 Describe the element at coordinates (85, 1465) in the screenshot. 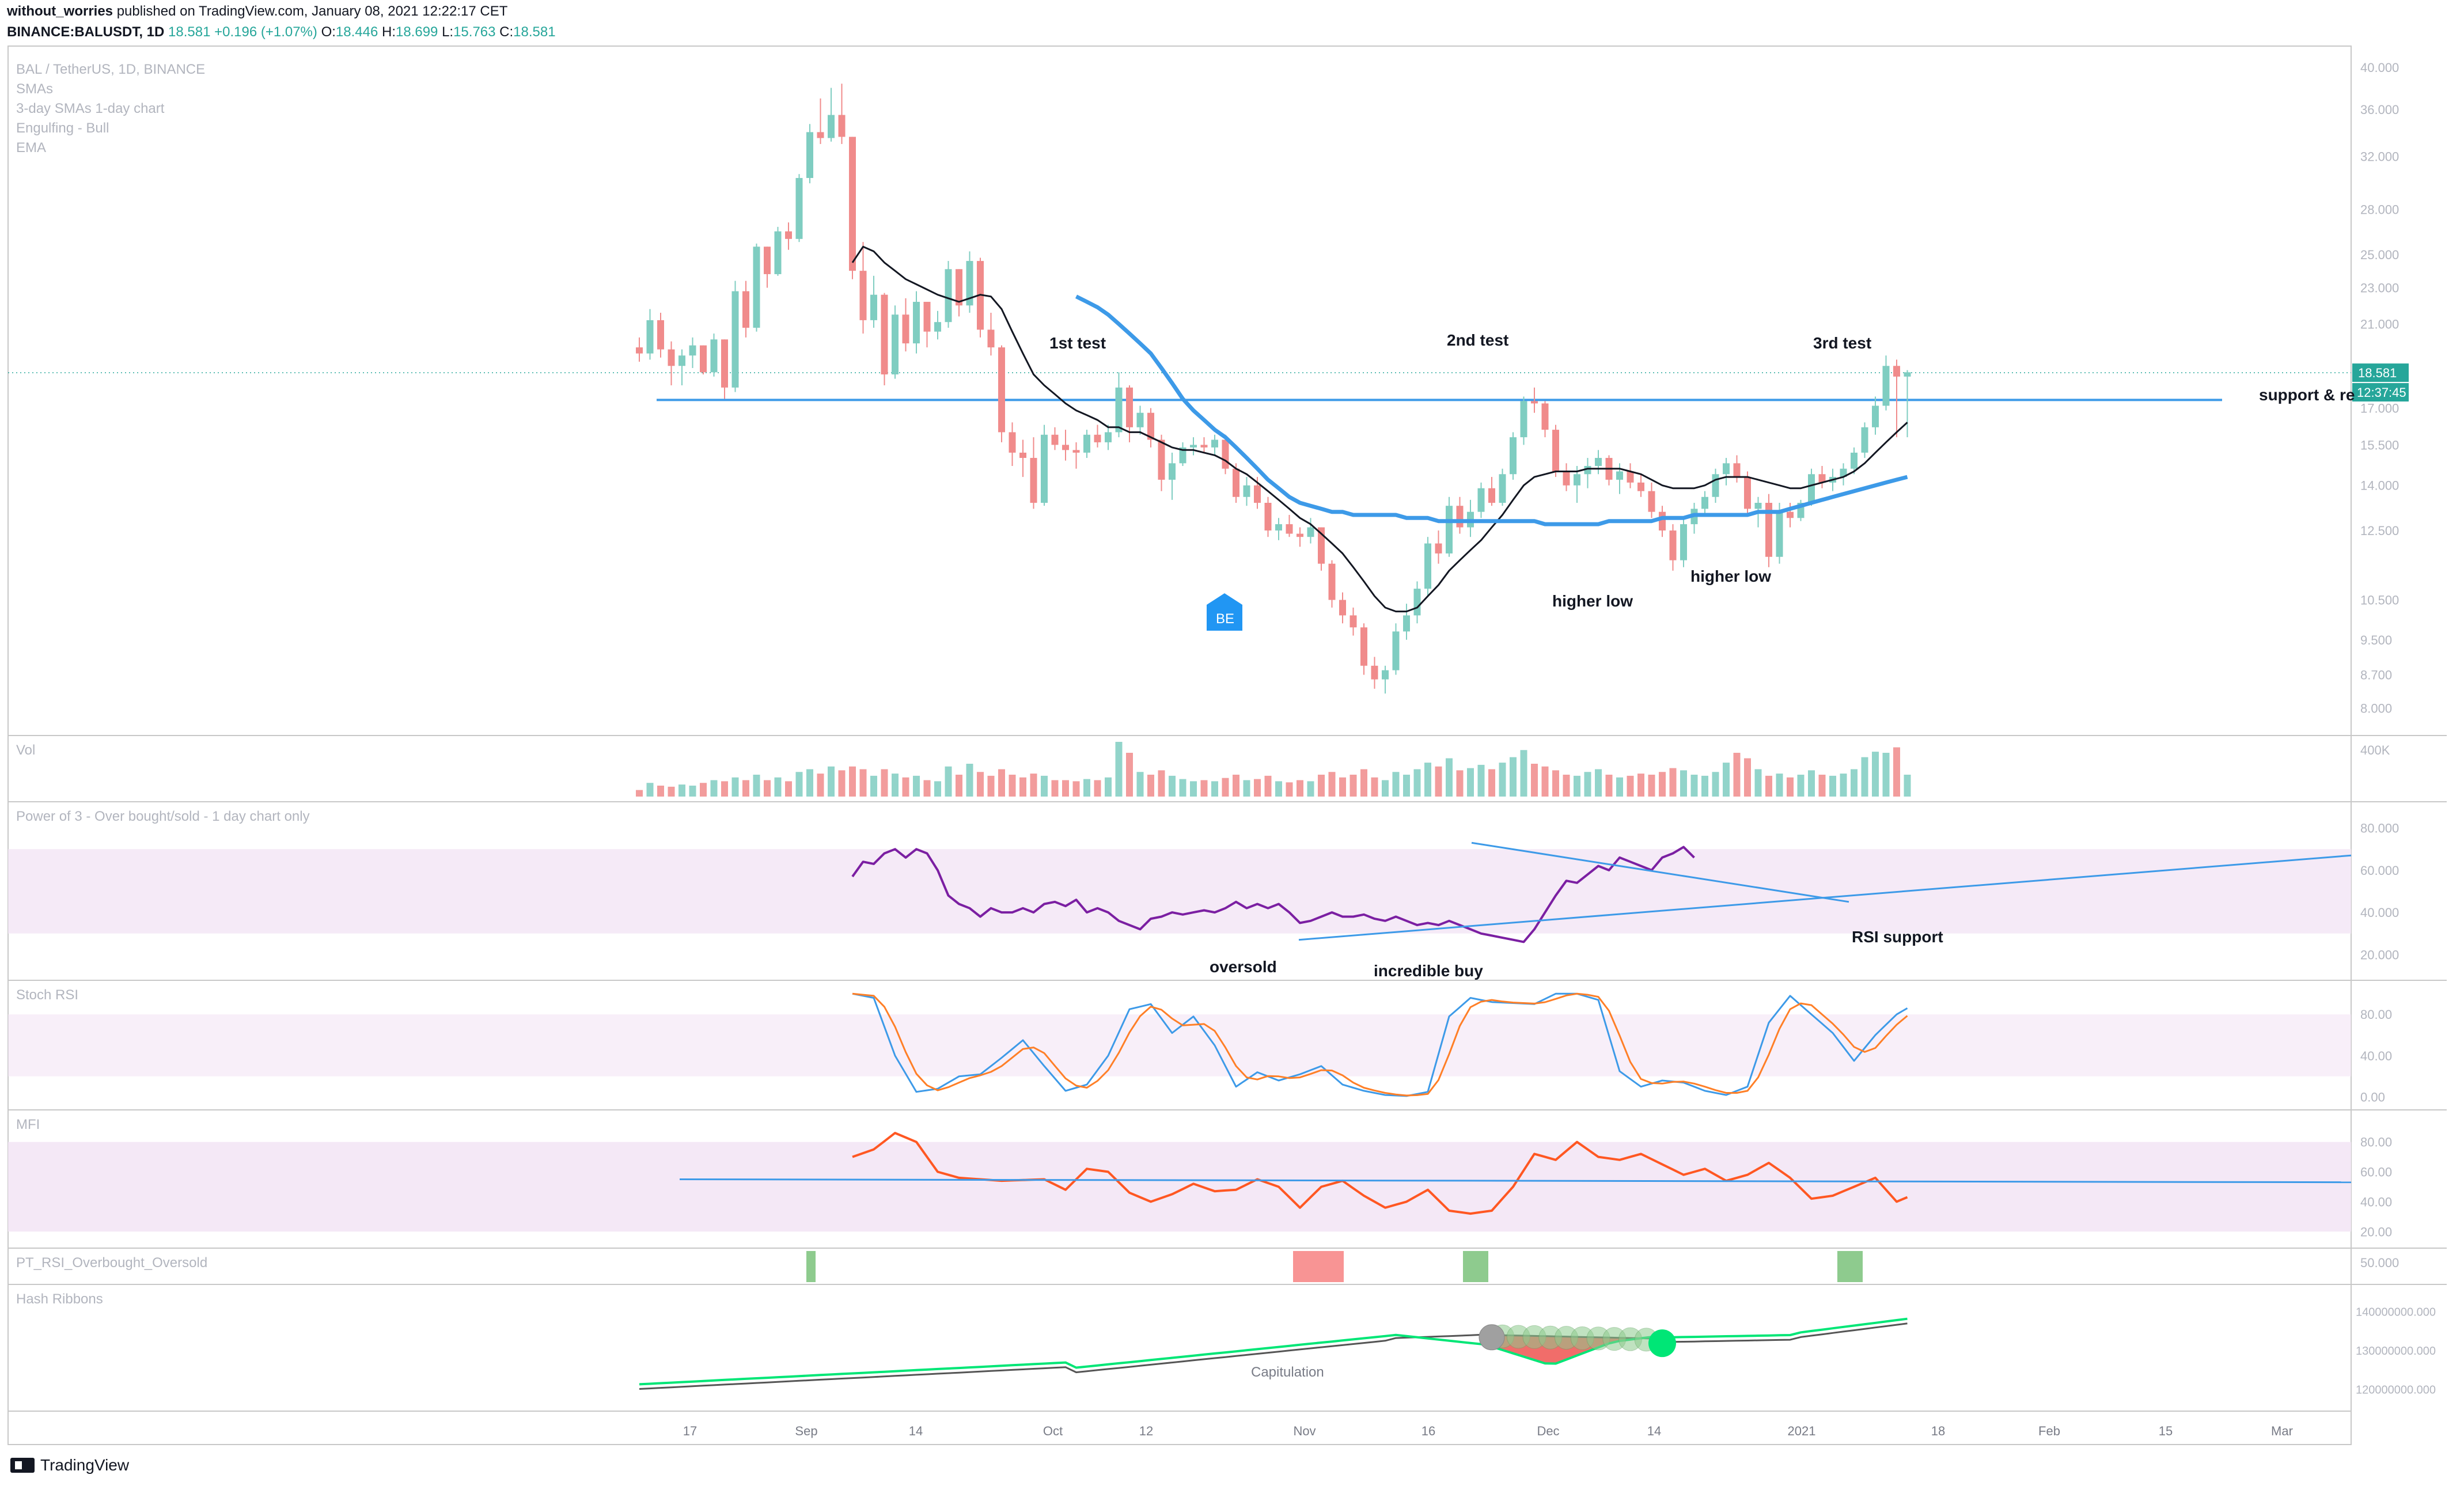

I see `brand-text: TradingView` at that location.